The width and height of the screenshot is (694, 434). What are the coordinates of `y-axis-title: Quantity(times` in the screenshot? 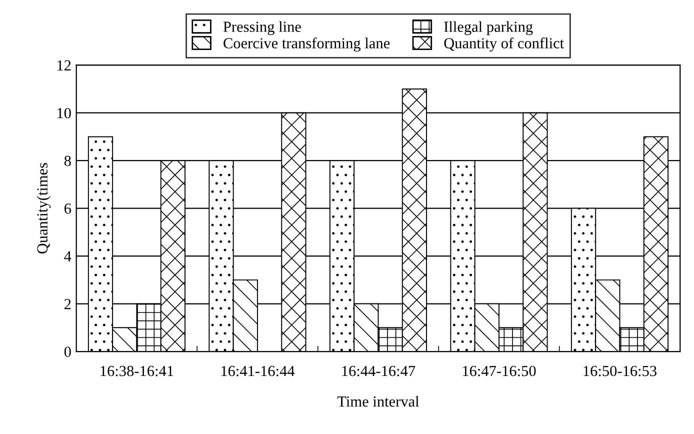 It's located at (43, 208).